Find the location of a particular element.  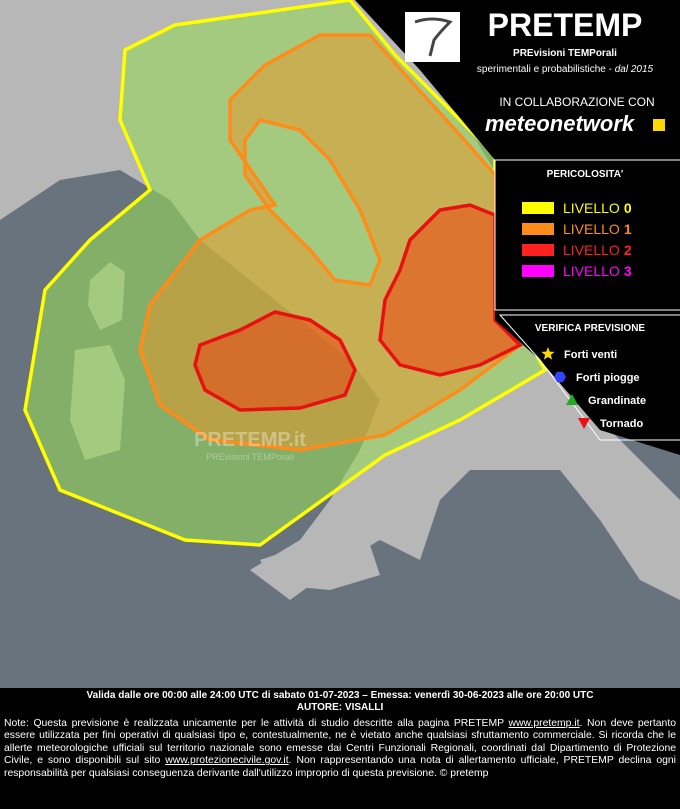

verification-title: VERIFICA PREVISIONE is located at coordinates (590, 328).